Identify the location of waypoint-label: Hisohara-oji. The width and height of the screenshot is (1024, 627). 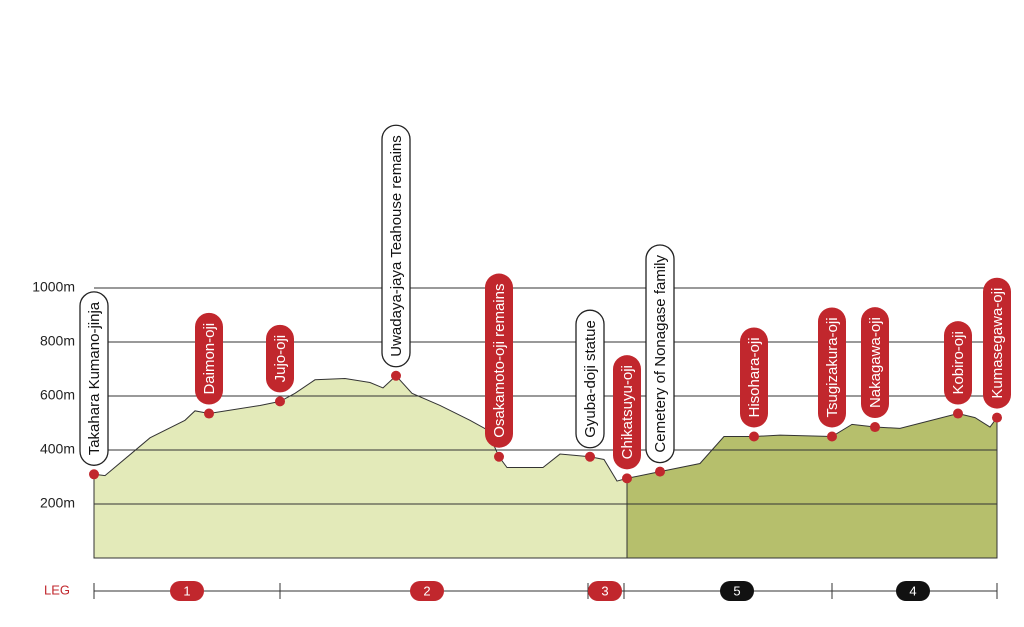
(754, 377).